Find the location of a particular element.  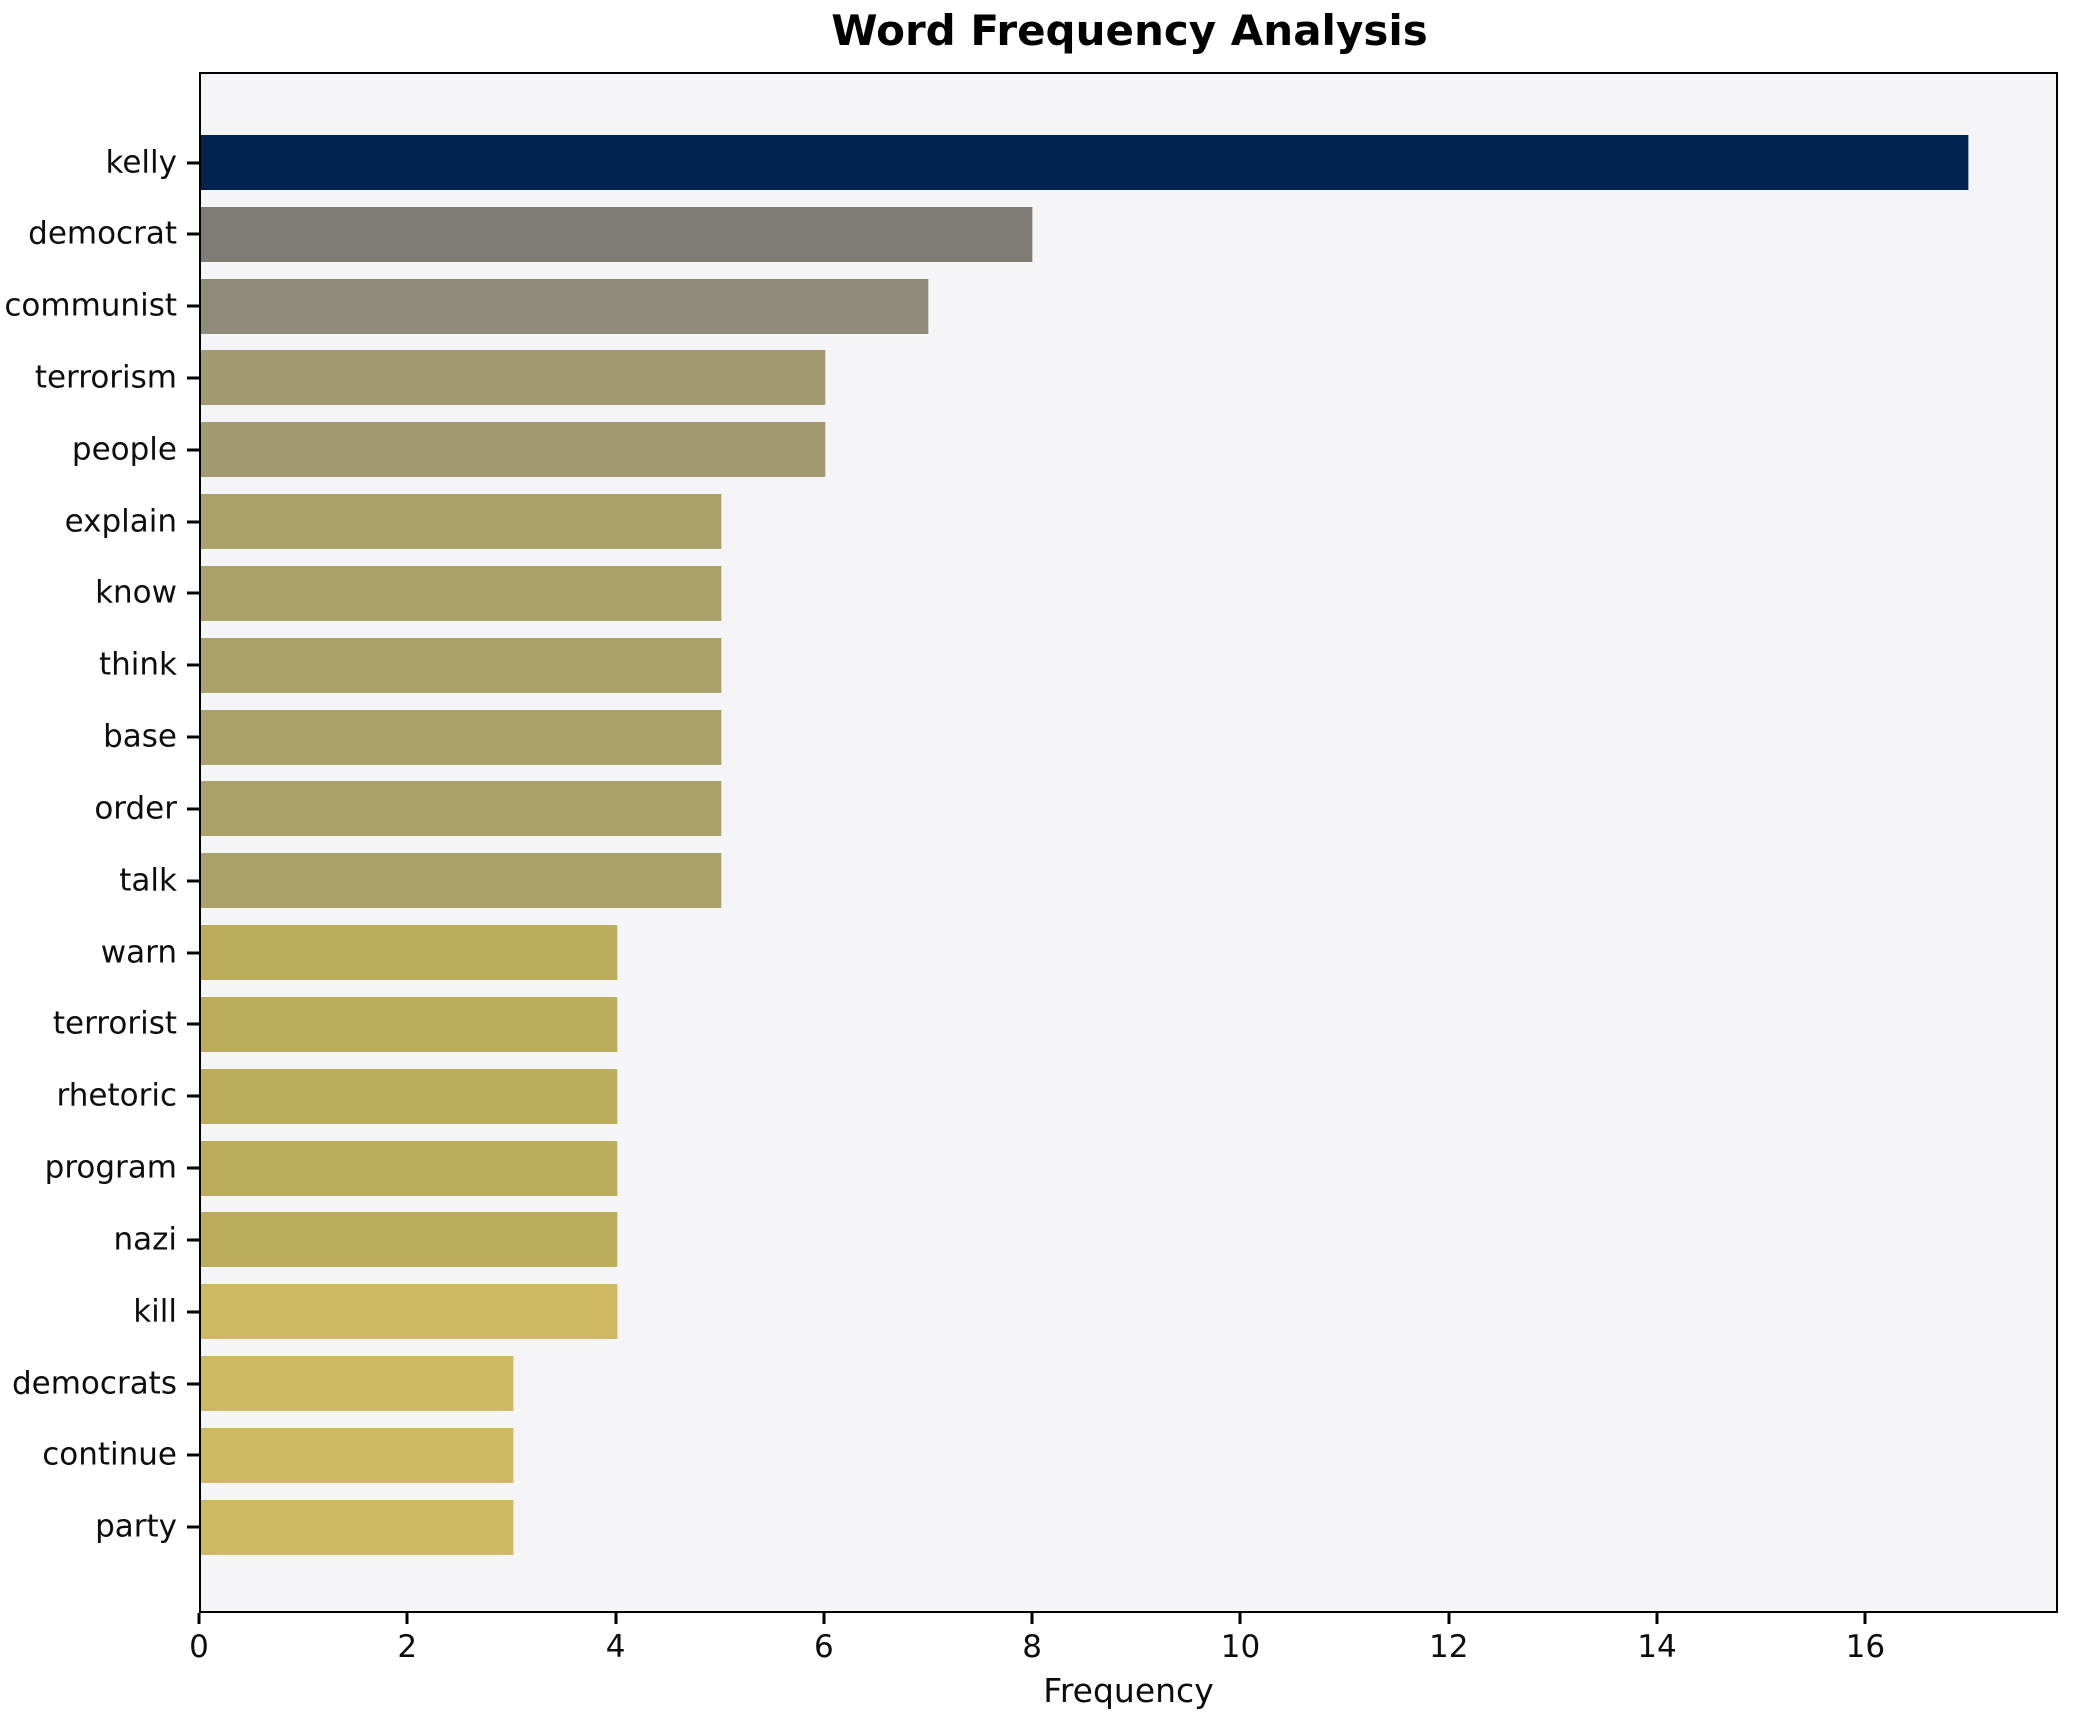

x-tick-label: 14 is located at coordinates (1657, 1647).